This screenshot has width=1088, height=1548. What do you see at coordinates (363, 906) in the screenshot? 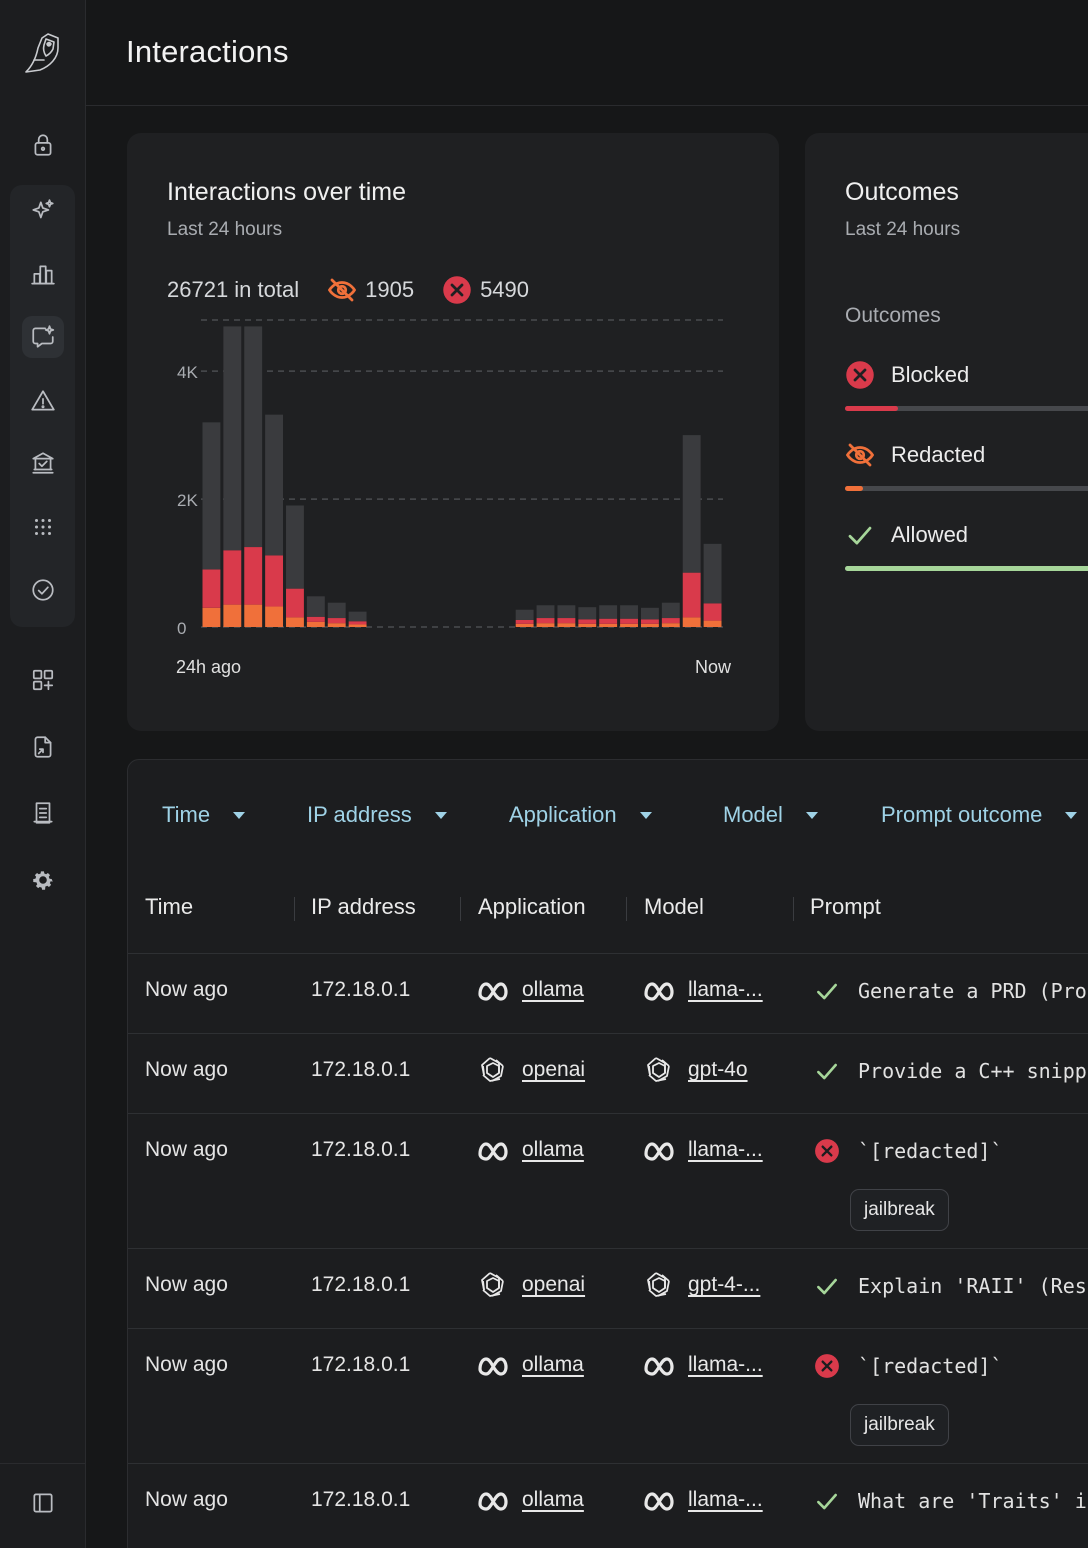
I see `column-header-ip: IP address` at bounding box center [363, 906].